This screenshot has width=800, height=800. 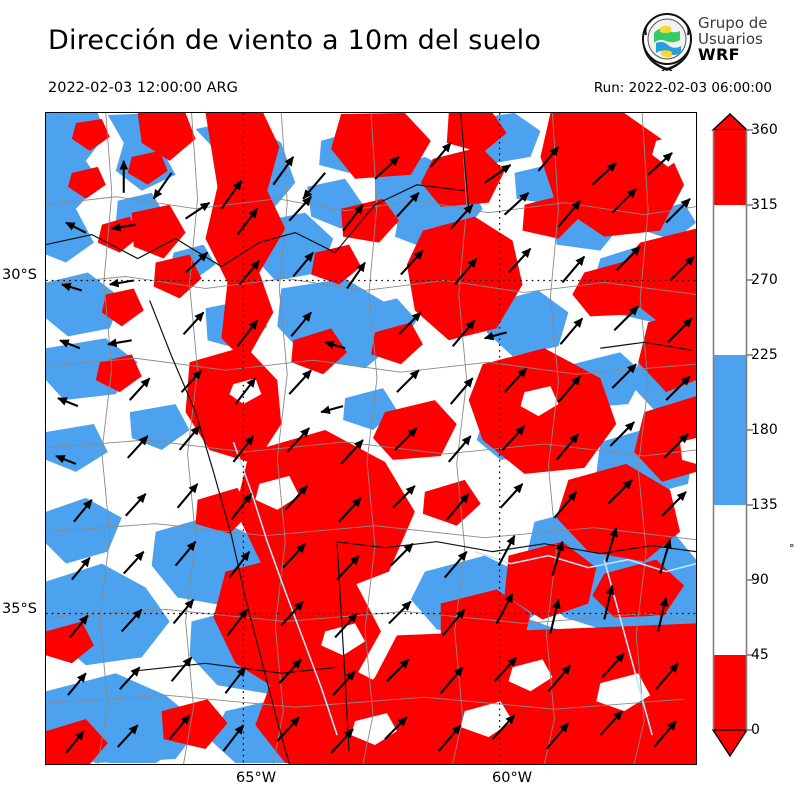 What do you see at coordinates (764, 355) in the screenshot?
I see `colorbar-tick-225: 225` at bounding box center [764, 355].